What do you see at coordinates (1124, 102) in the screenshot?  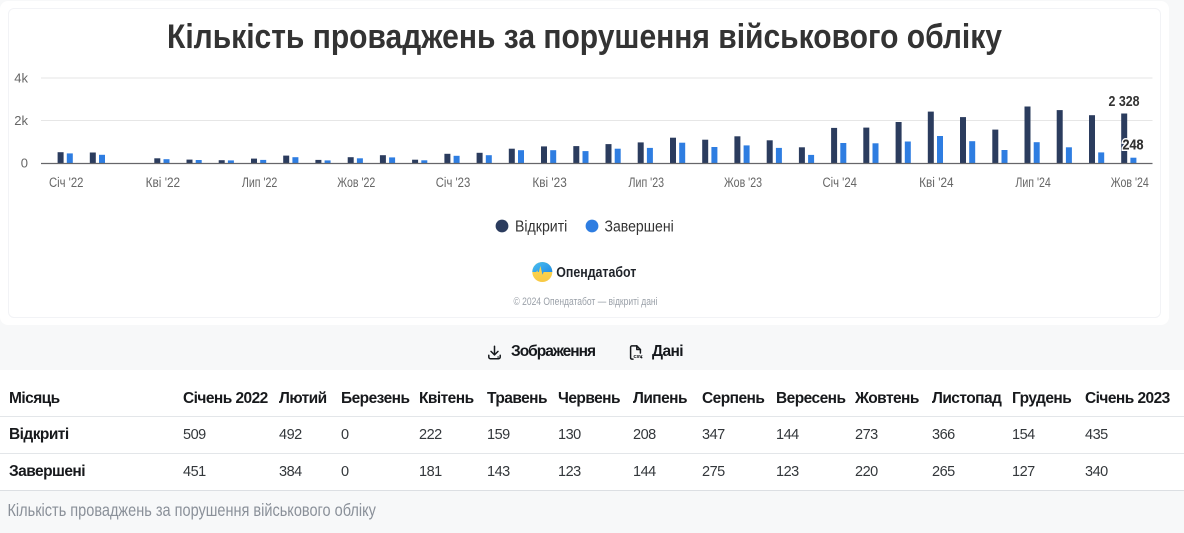 I see `svg-text: 2 328` at bounding box center [1124, 102].